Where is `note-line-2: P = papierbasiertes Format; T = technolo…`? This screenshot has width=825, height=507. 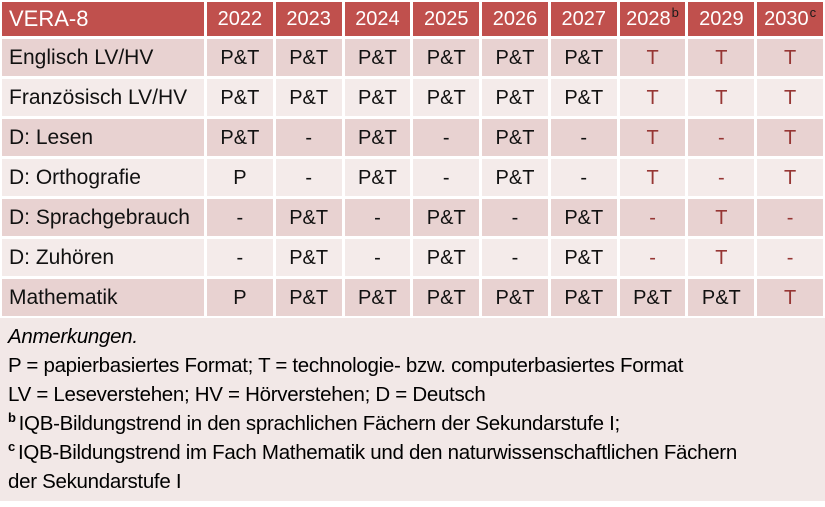
note-line-2: P = papierbasiertes Format; T = technolo… is located at coordinates (380, 365).